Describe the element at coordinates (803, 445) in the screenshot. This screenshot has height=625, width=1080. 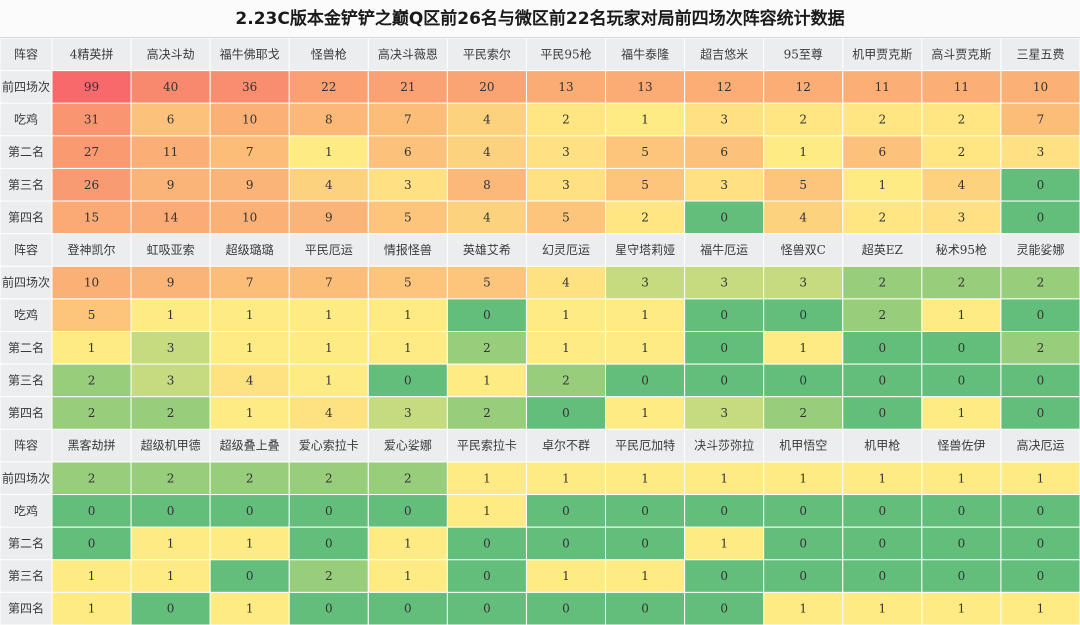
I see `column-label: 机甲悟空` at that location.